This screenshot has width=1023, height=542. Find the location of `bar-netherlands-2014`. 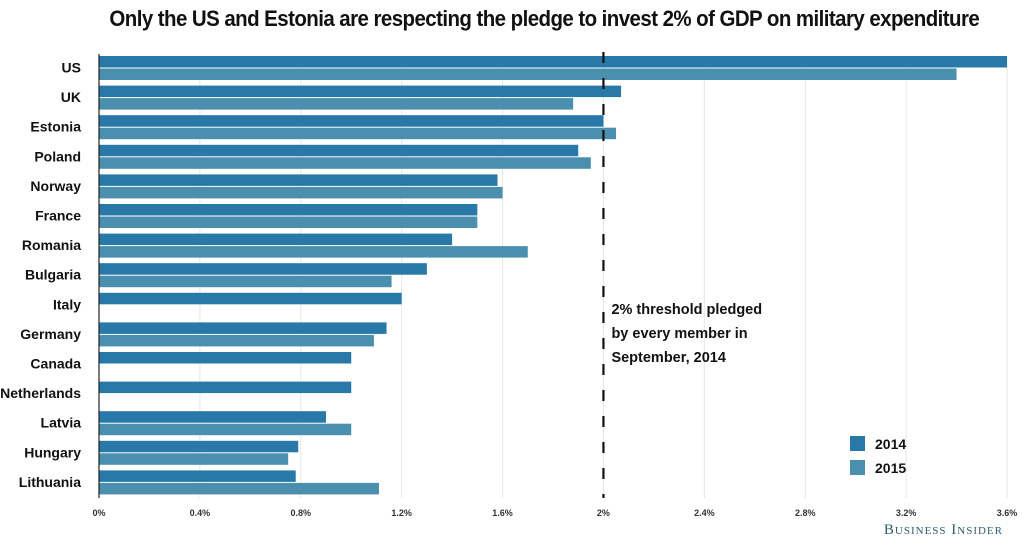

bar-netherlands-2014 is located at coordinates (225, 387).